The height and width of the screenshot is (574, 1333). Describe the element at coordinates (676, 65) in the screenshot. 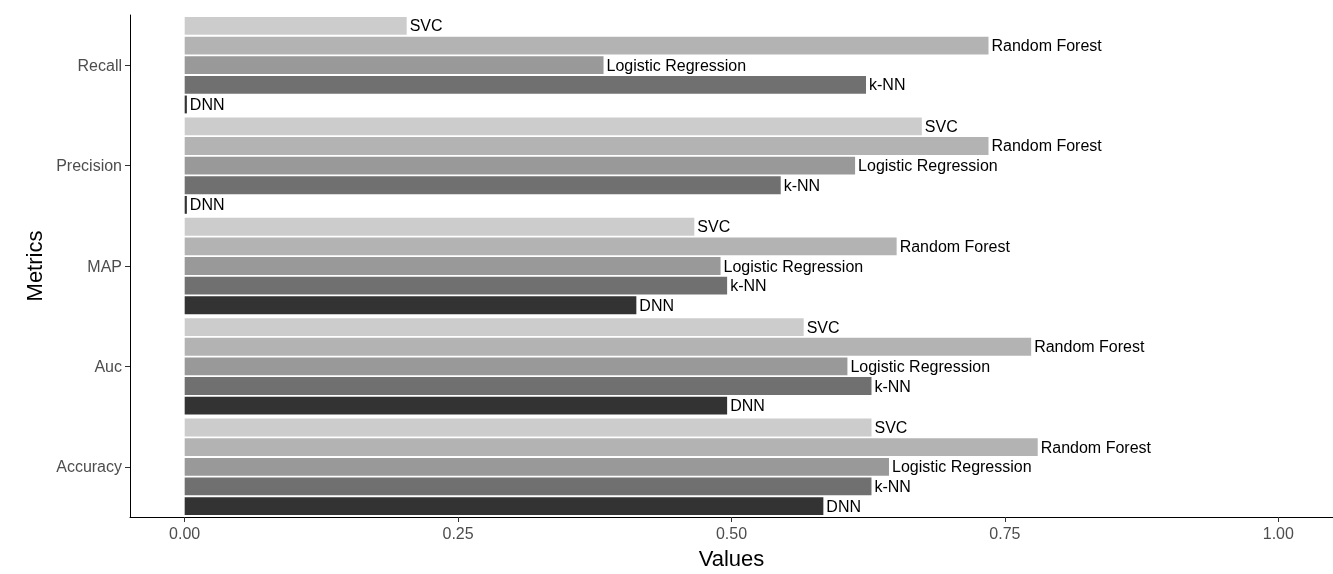

I see `series-label: Logistic Regression` at that location.